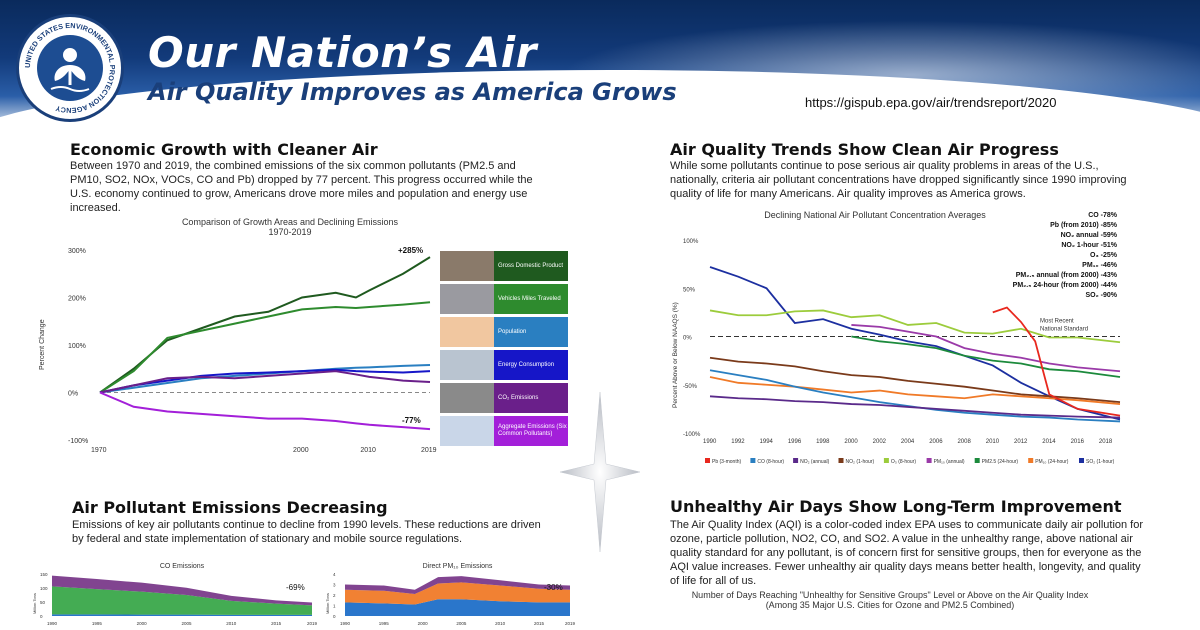 This screenshot has width=1200, height=630. What do you see at coordinates (43, 602) in the screenshot?
I see `area-ytick-label: 50` at bounding box center [43, 602].